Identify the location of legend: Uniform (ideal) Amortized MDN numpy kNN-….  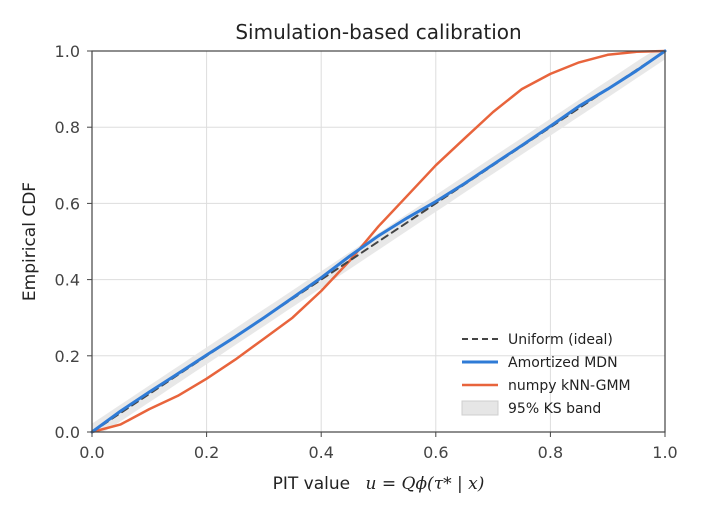
(546, 374).